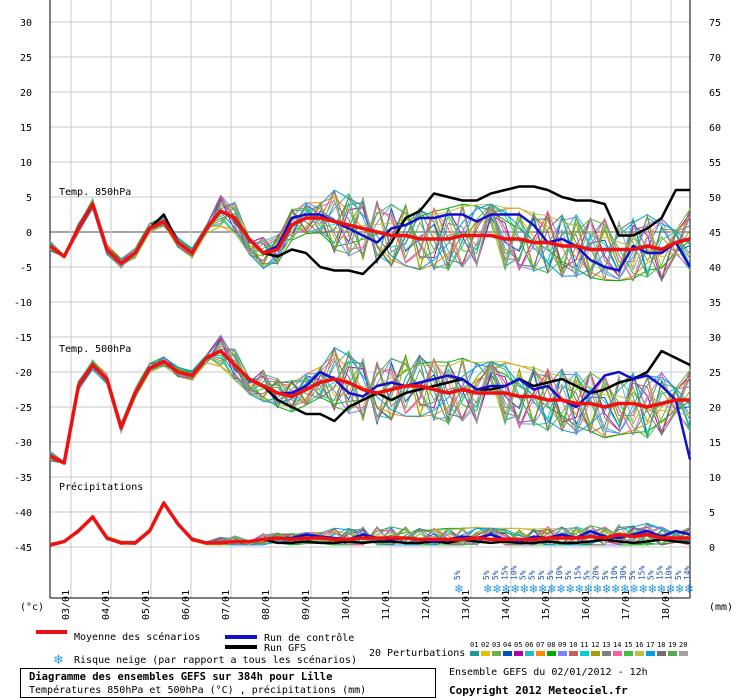 This screenshot has height=700, width=740. Describe the element at coordinates (617, 645) in the screenshot. I see `perturbation-id-label: 14` at that location.